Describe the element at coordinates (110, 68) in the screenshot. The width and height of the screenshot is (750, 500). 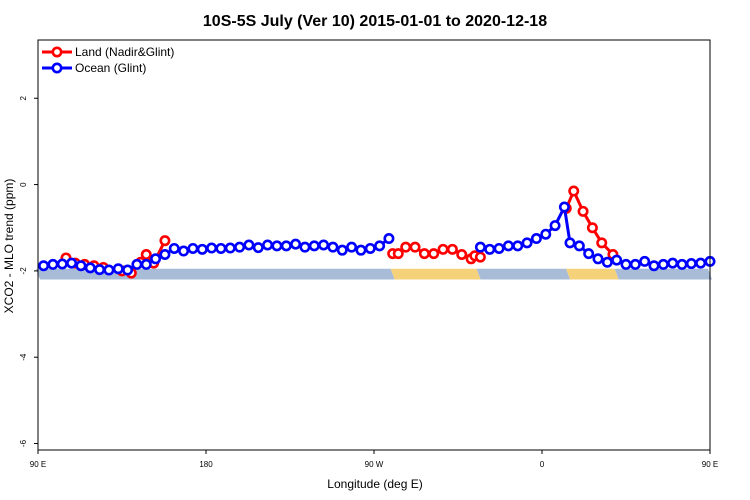
I see `legend-ocean-label: Ocean (Glint)` at that location.